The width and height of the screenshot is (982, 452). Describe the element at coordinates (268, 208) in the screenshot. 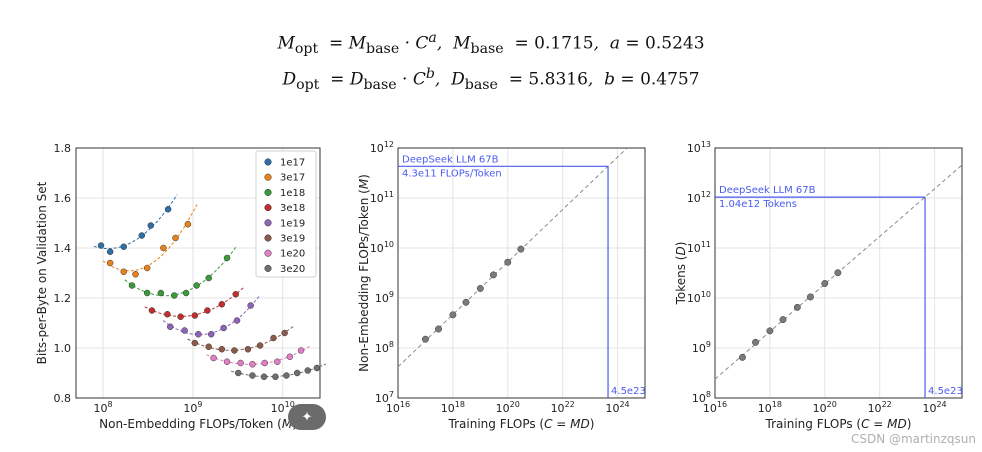

I see `legend-marker-3e18` at that location.